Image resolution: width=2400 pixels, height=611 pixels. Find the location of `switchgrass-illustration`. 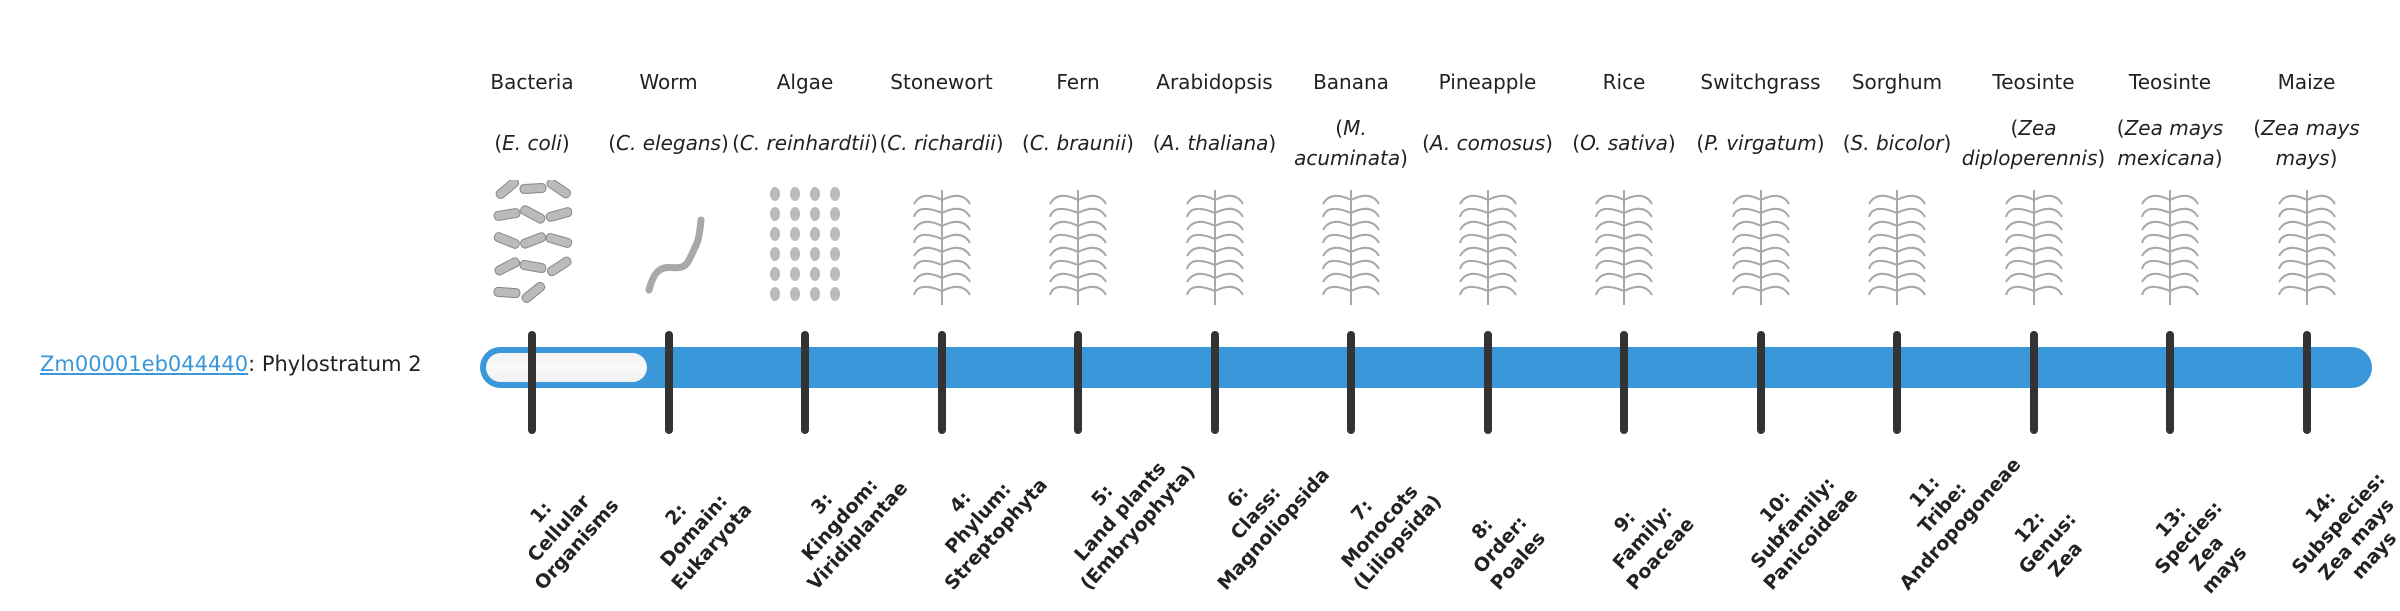

switchgrass-illustration is located at coordinates (1761, 244).